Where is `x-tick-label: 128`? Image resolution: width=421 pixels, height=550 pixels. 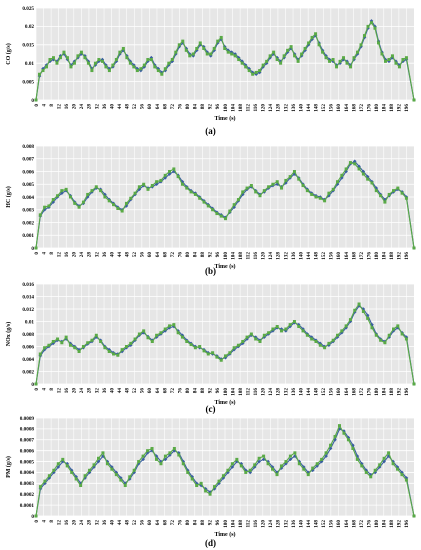
x-tick-label: 128 is located at coordinates (279, 392).